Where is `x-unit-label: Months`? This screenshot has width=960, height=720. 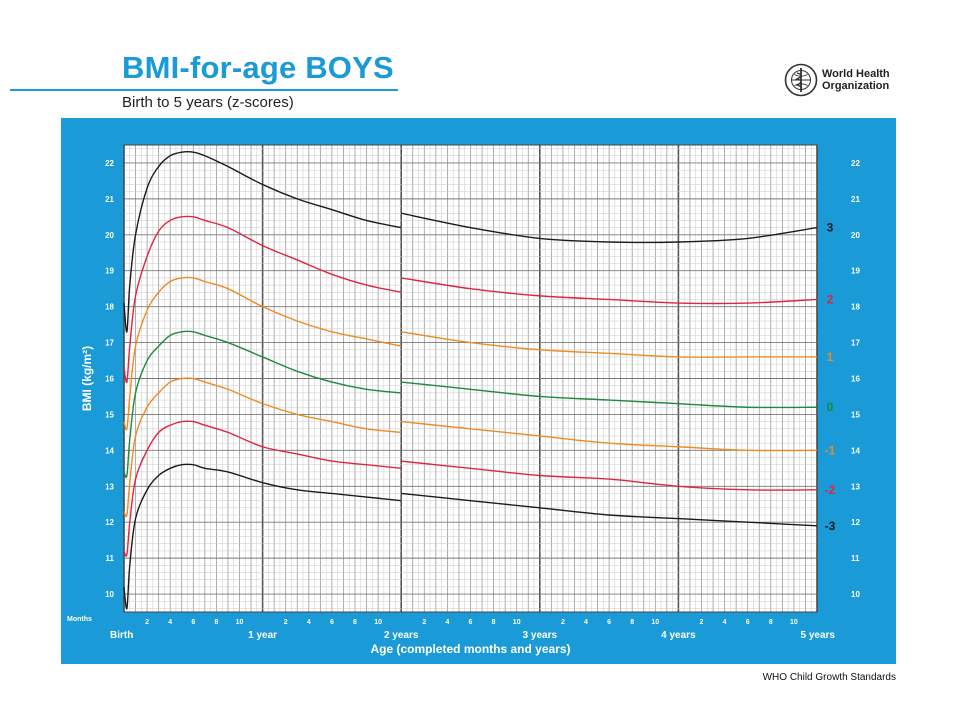
x-unit-label: Months is located at coordinates (79, 619).